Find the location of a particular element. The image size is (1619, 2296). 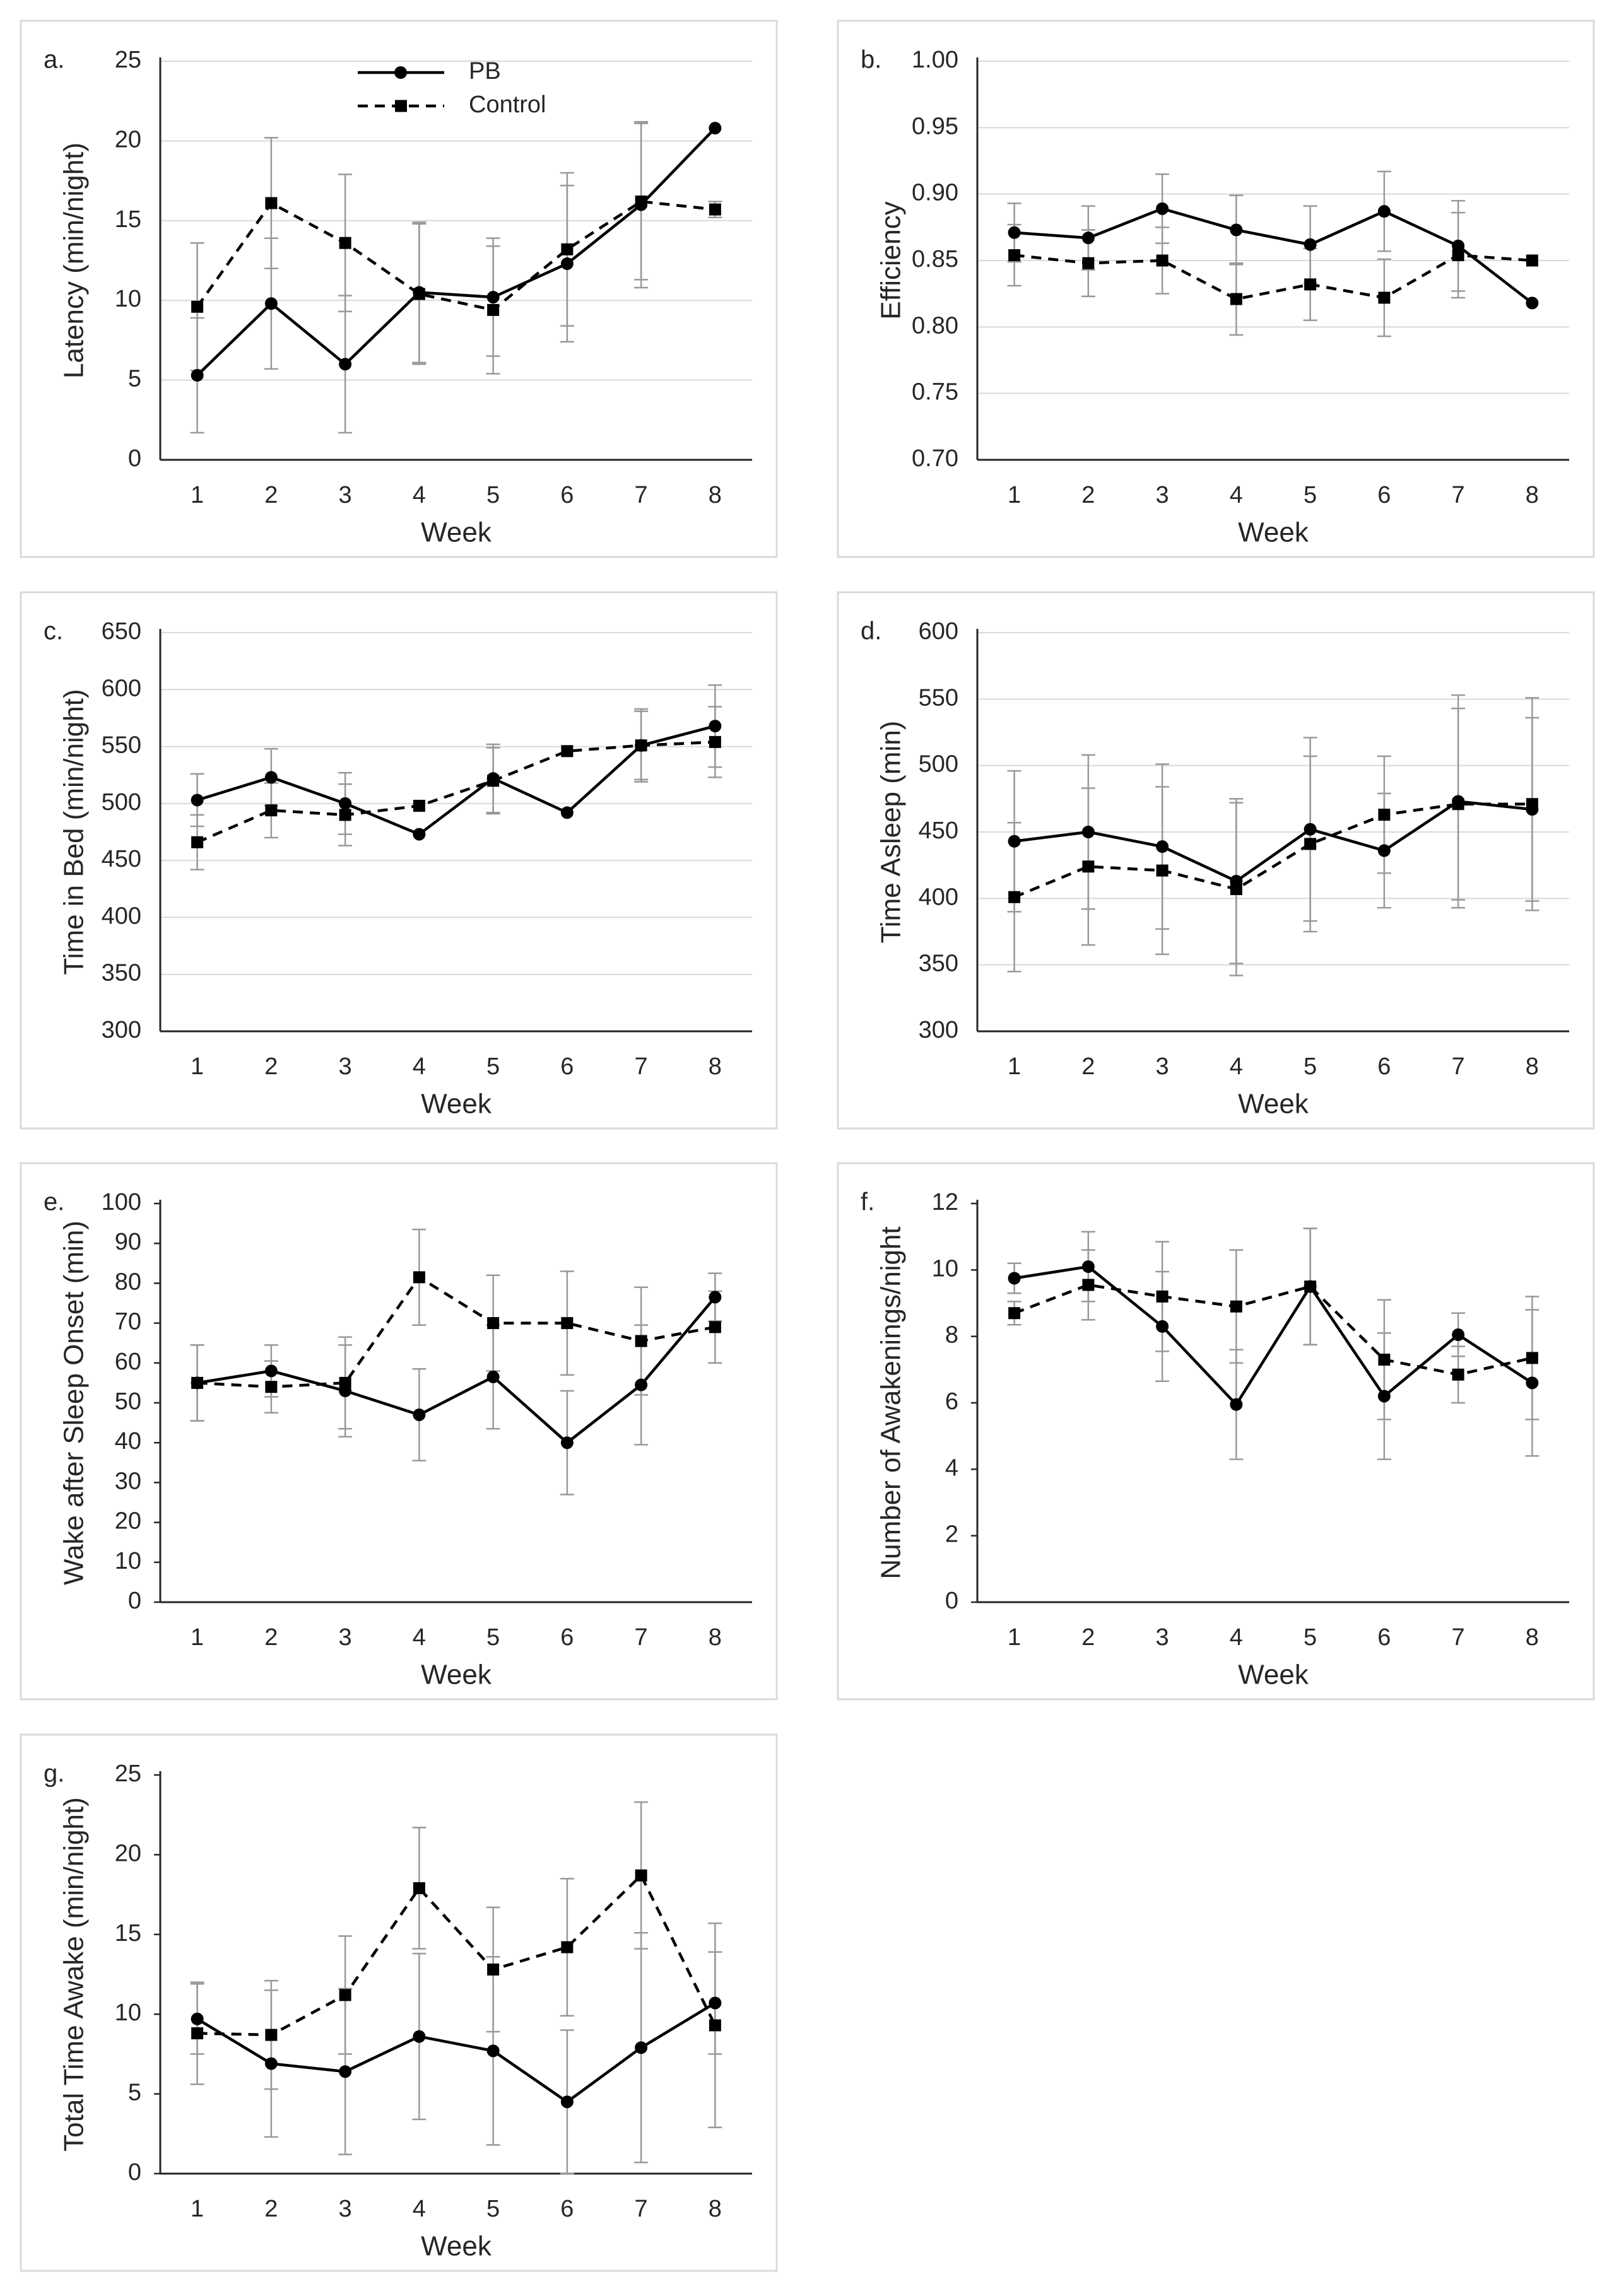

y-tick-label: 350 is located at coordinates (938, 964).